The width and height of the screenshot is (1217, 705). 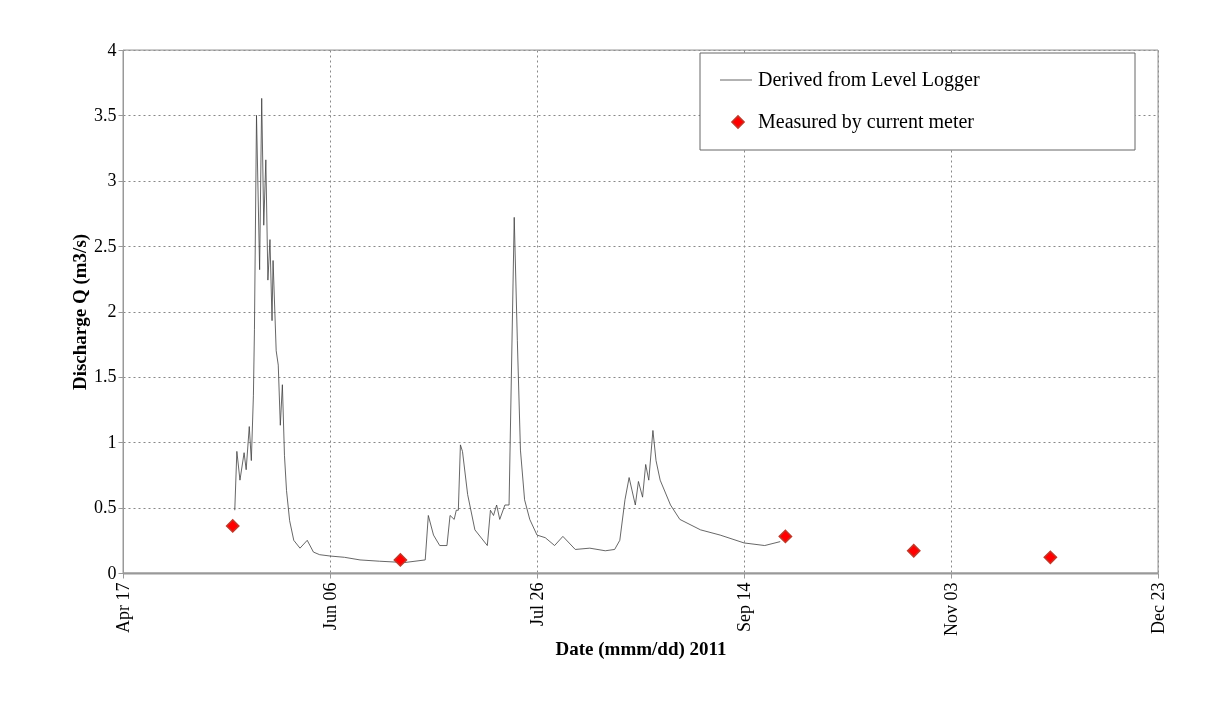 I want to click on y-tick-label: 0.5, so click(x=105, y=507).